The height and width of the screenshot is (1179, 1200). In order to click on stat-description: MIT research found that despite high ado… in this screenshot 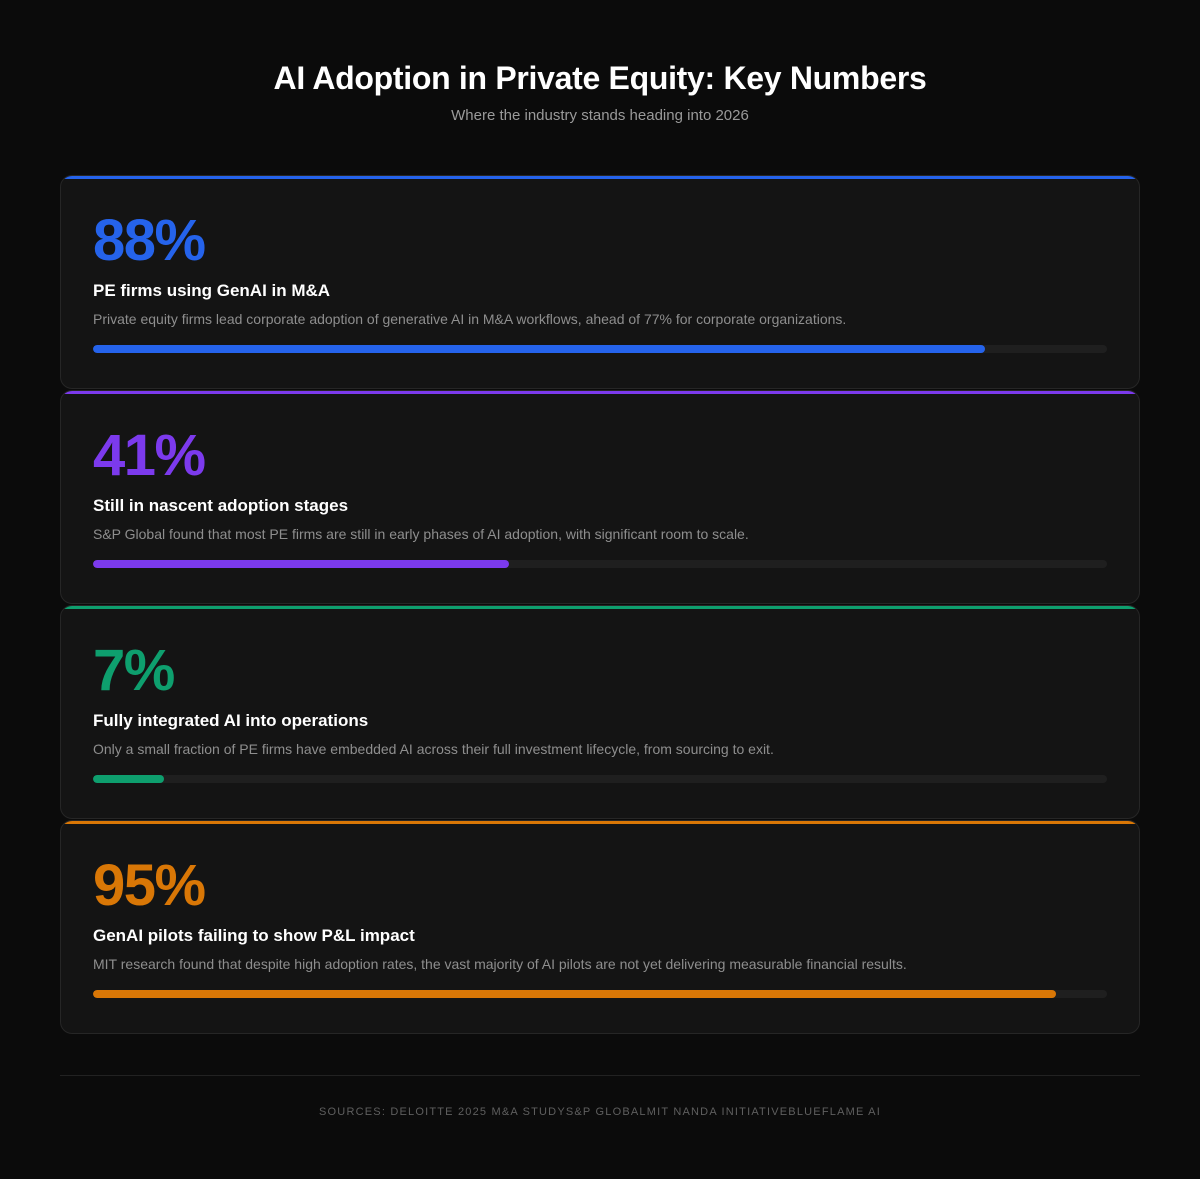, I will do `click(500, 964)`.